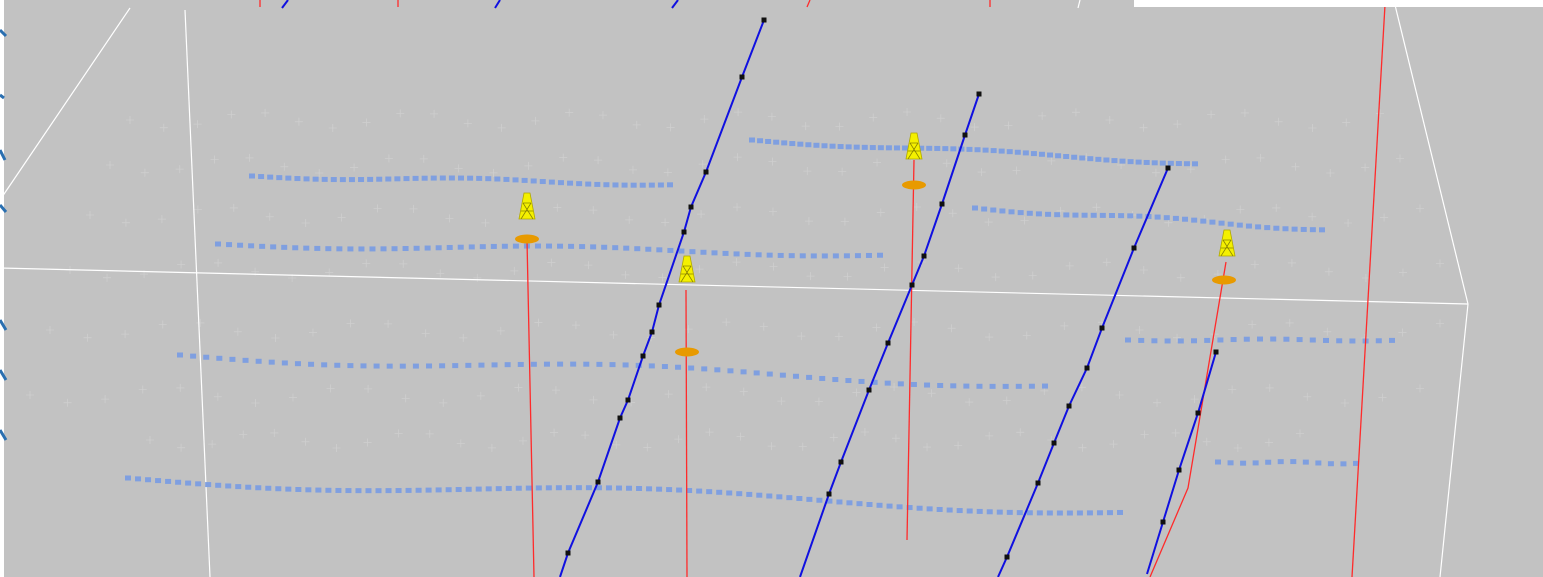 The image size is (1543, 577). What do you see at coordinates (687, 352) in the screenshot?
I see `well-marker` at bounding box center [687, 352].